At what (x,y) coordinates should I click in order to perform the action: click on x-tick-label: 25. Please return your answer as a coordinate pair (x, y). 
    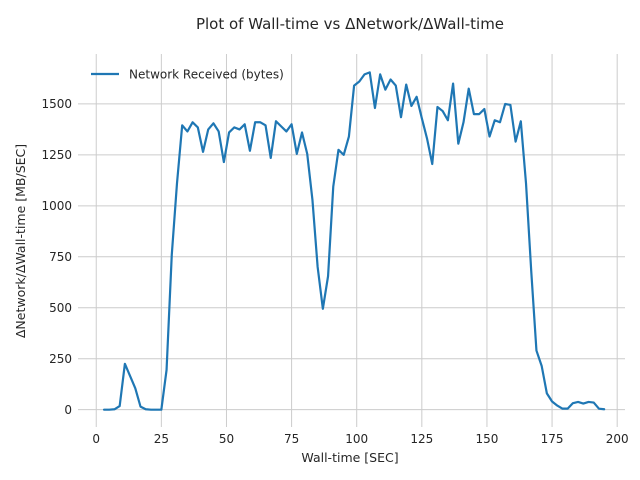
    Looking at the image, I should click on (161, 439).